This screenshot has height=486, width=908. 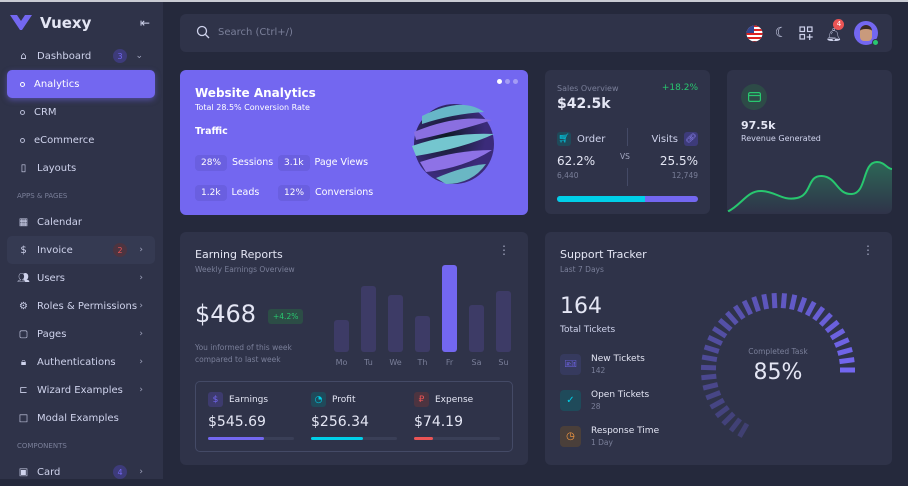 I want to click on sidebar-item-dashboard: ⌂ Dashboard 3 ⌄, so click(x=81, y=56).